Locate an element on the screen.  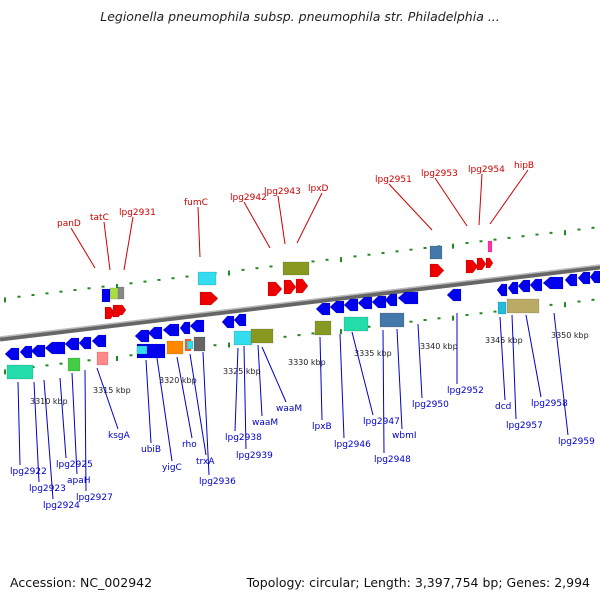
reverse-gene-label: lpg2952 is located at coordinates (465, 391).